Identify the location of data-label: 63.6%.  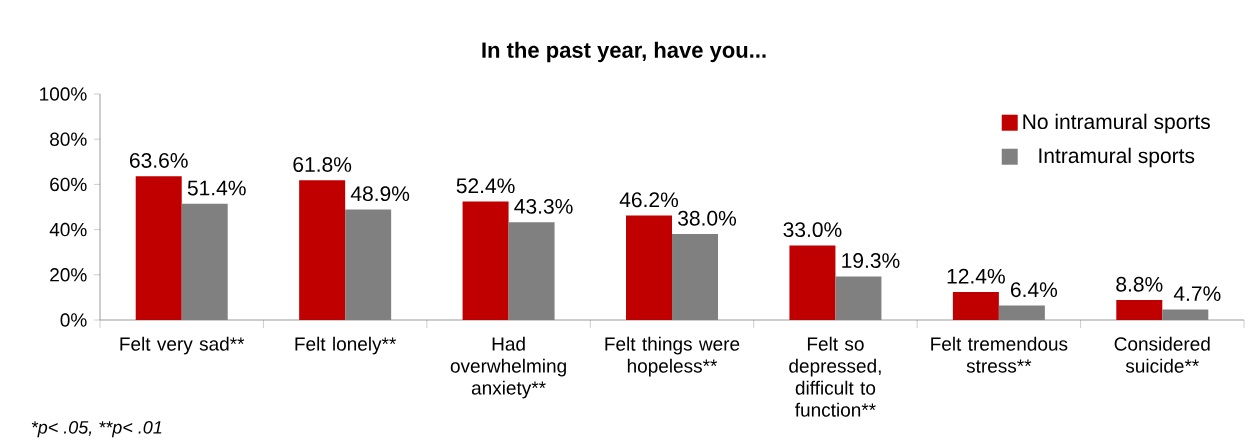
(159, 160).